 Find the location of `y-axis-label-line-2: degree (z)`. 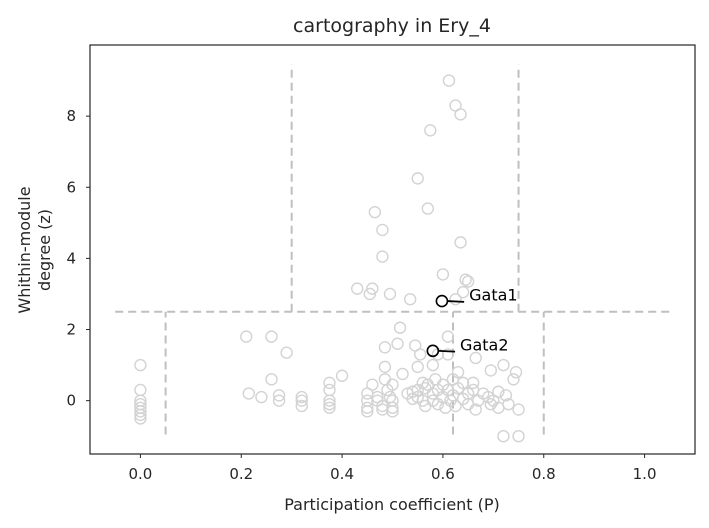

y-axis-label-line-2: degree (z) is located at coordinates (44, 250).